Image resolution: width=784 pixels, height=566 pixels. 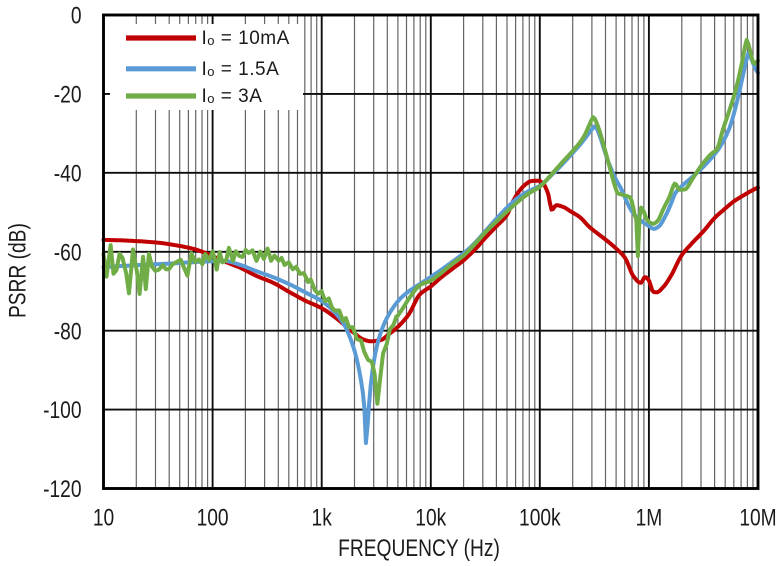 What do you see at coordinates (322, 517) in the screenshot?
I see `svg-text: 1k` at bounding box center [322, 517].